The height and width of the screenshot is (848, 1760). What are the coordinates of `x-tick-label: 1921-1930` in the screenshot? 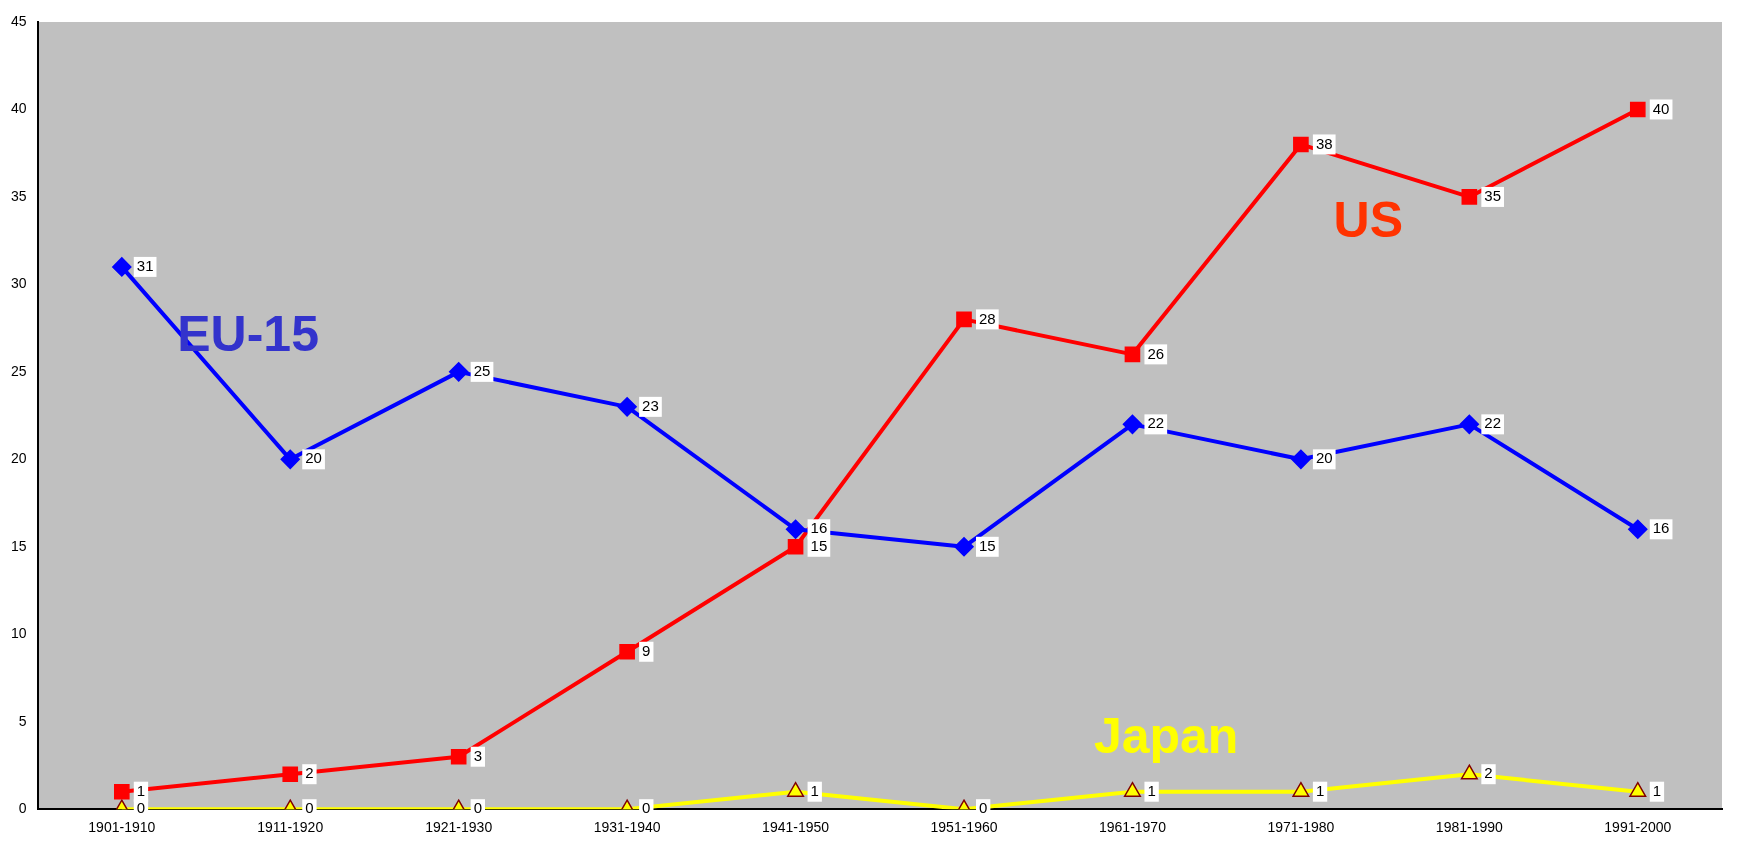 It's located at (459, 827).